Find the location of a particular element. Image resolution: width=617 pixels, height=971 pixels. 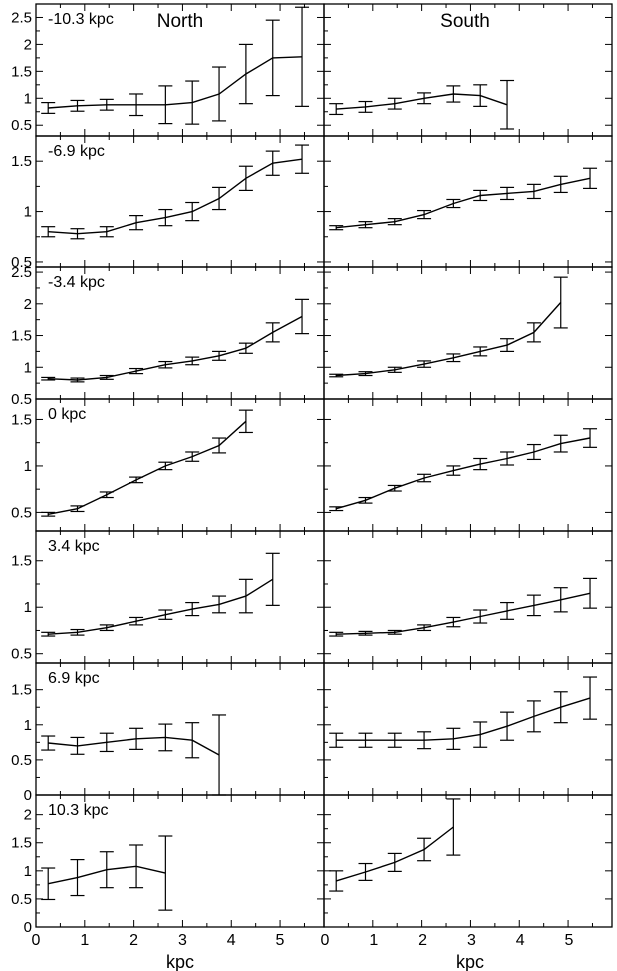

x-tick-label: 0 is located at coordinates (325, 940).